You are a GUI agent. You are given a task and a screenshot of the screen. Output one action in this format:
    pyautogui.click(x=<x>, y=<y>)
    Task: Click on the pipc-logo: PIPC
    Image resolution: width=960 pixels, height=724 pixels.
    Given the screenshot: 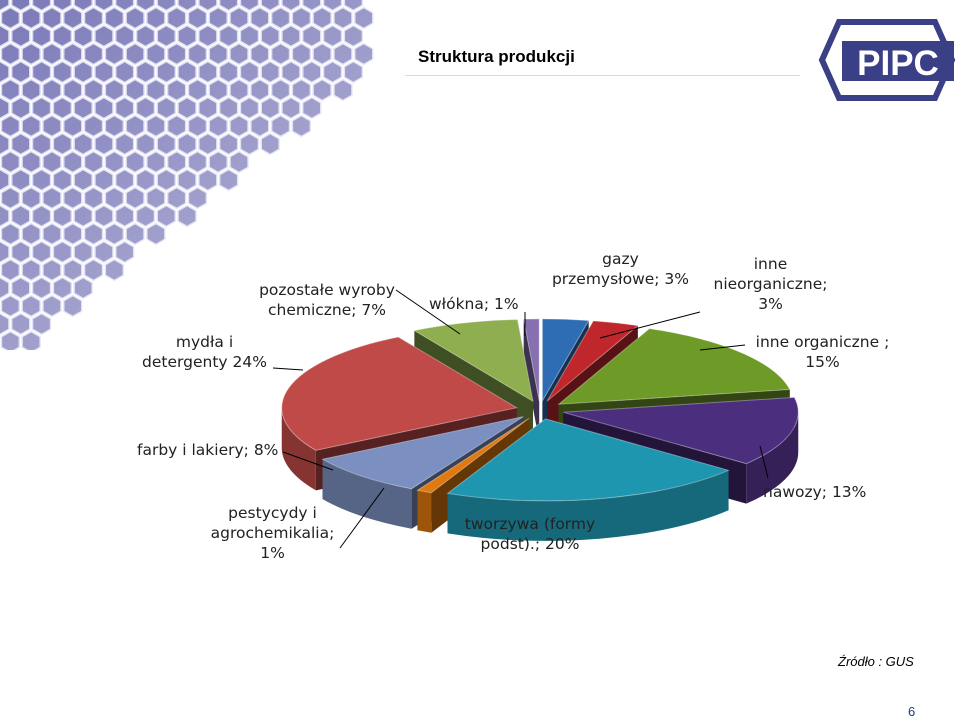 What is the action you would take?
    pyautogui.click(x=887, y=60)
    